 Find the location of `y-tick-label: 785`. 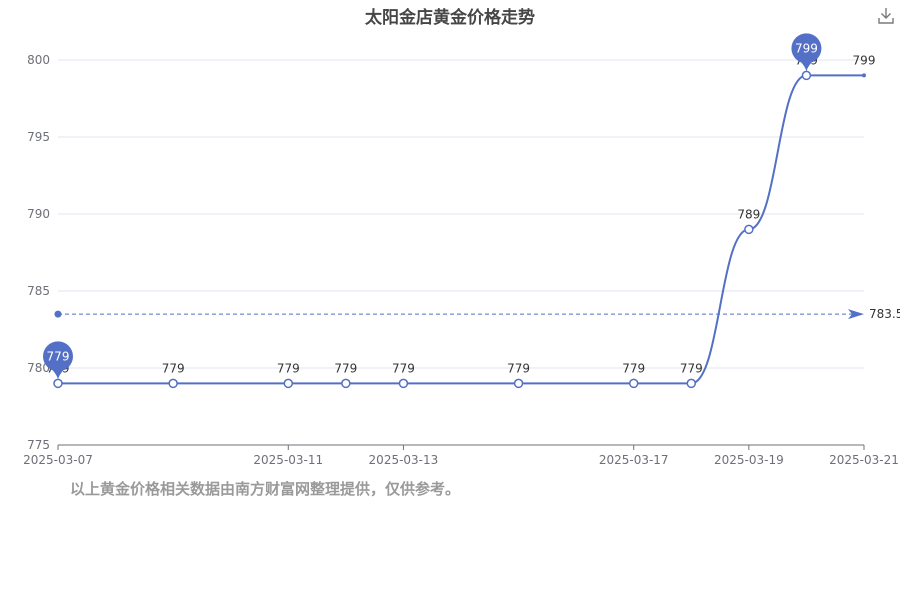

y-tick-label: 785 is located at coordinates (38, 291).